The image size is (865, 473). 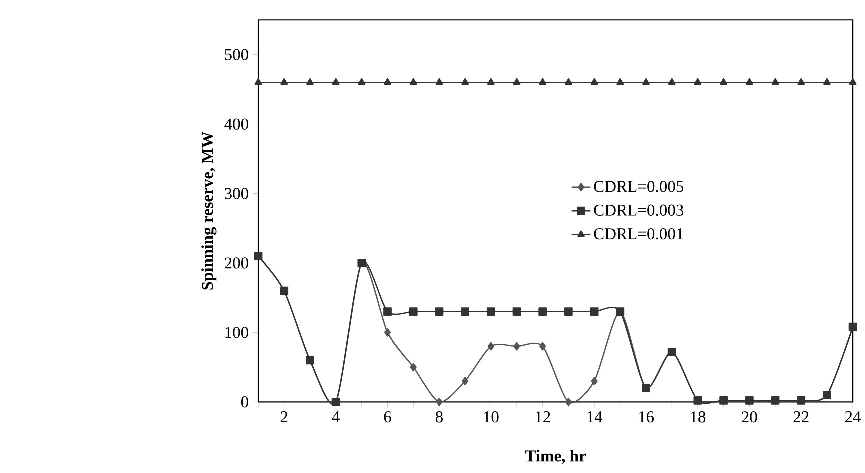 What do you see at coordinates (595, 417) in the screenshot?
I see `x-tick-label: 14` at bounding box center [595, 417].